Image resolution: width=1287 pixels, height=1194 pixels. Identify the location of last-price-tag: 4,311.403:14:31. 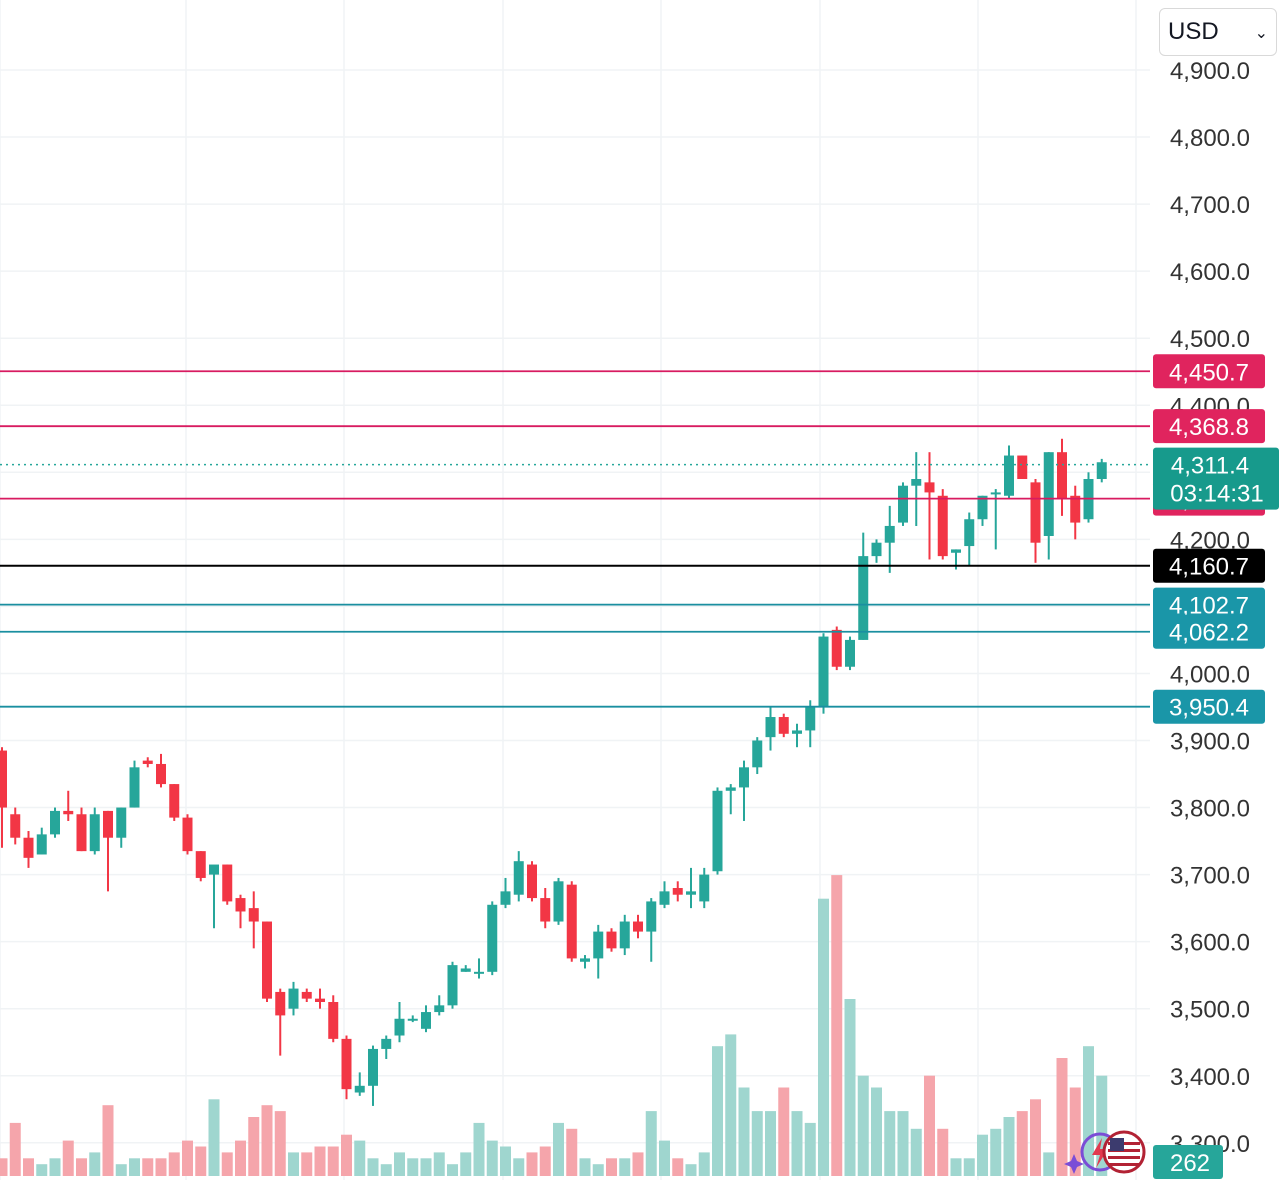
(1216, 478).